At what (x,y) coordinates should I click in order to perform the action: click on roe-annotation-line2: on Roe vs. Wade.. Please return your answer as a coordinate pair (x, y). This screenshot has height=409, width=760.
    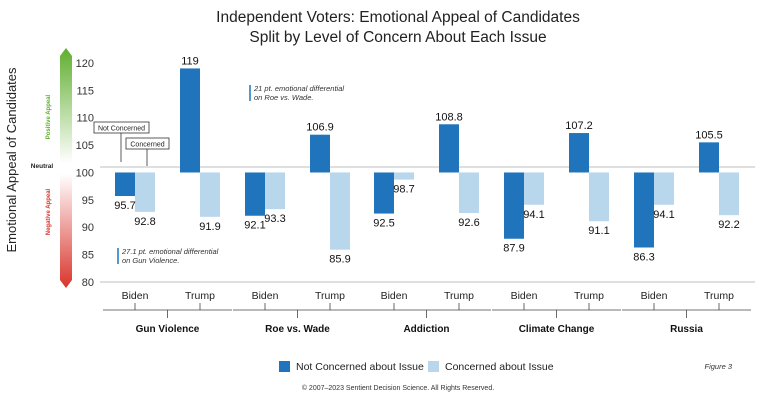
    Looking at the image, I should click on (283, 97).